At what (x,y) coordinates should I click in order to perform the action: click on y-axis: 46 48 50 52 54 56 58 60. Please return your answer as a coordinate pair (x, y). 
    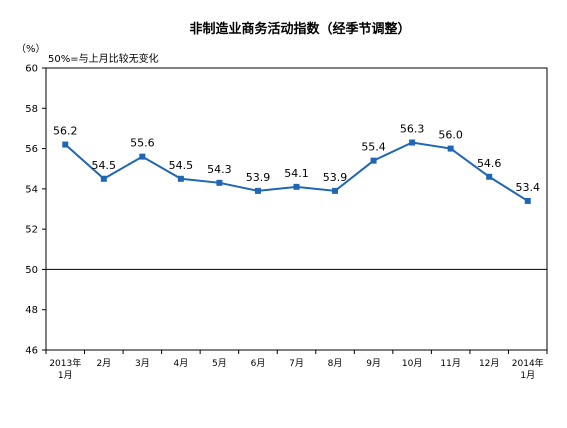
    Looking at the image, I should click on (35, 210).